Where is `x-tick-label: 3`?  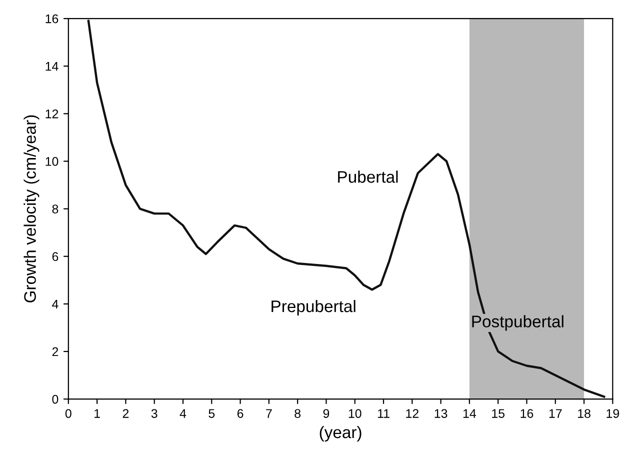 x-tick-label: 3 is located at coordinates (154, 413).